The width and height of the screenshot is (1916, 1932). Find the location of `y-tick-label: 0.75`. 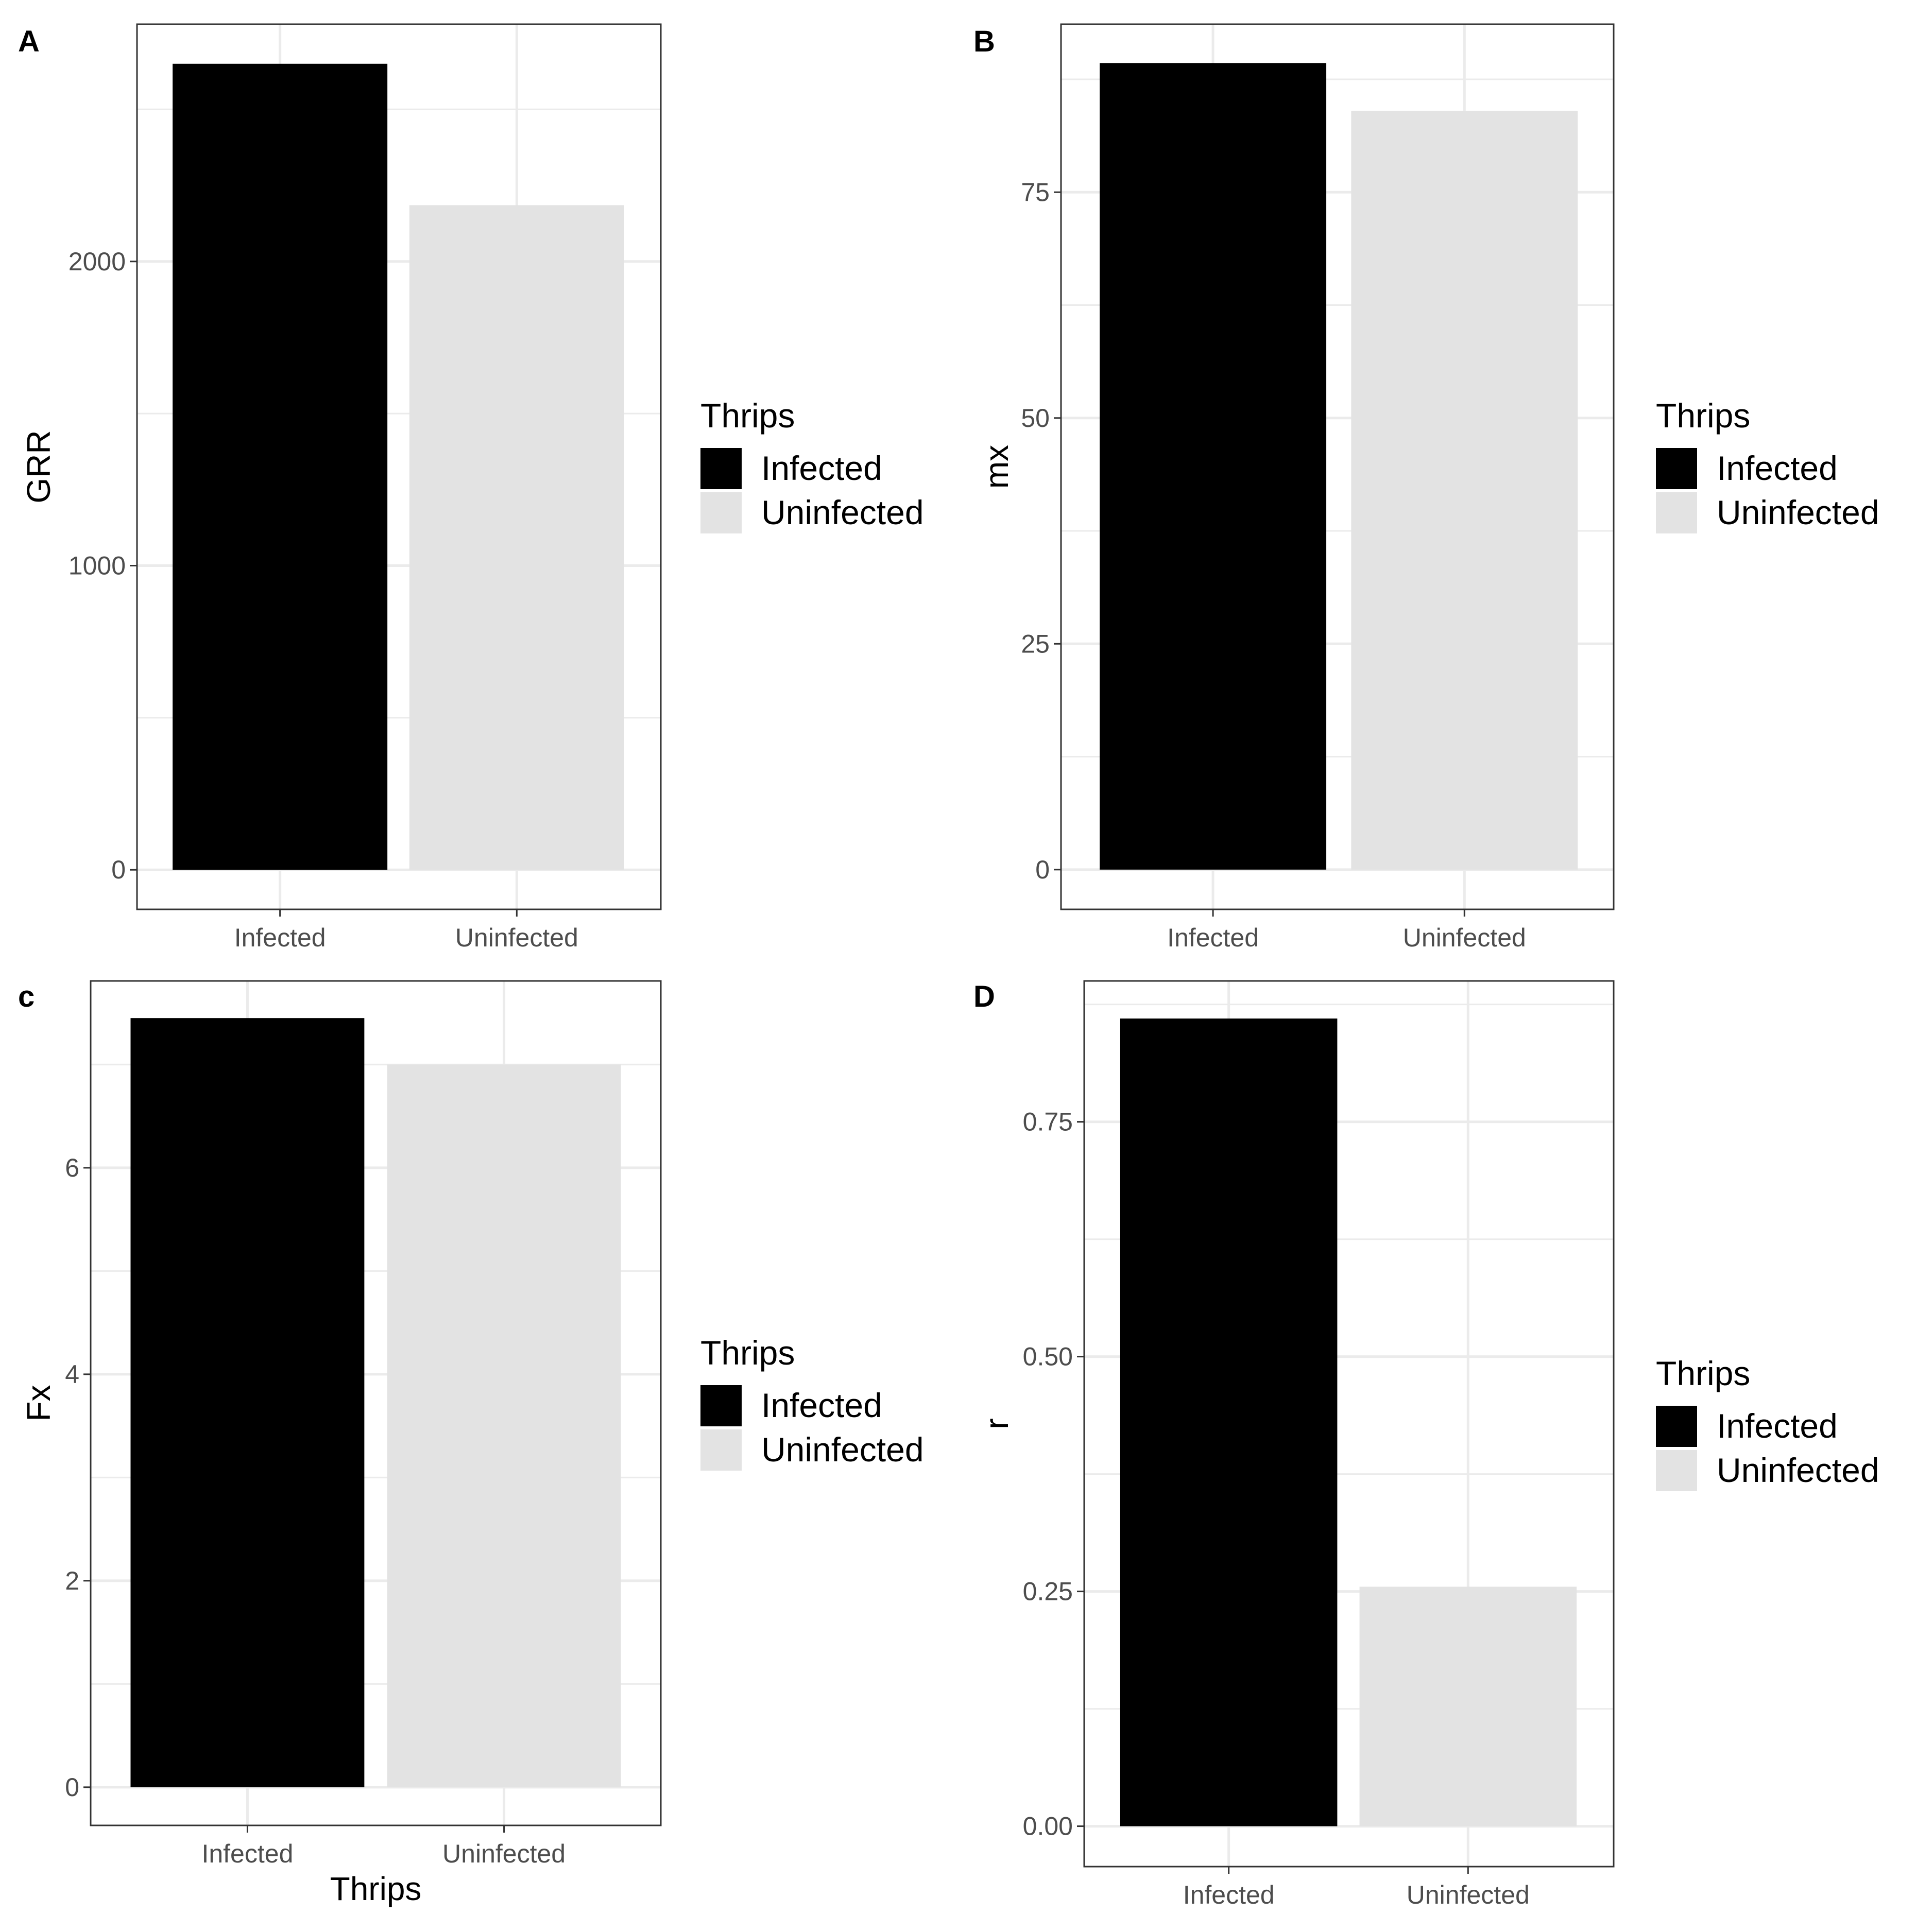

y-tick-label: 0.75 is located at coordinates (1048, 1122).